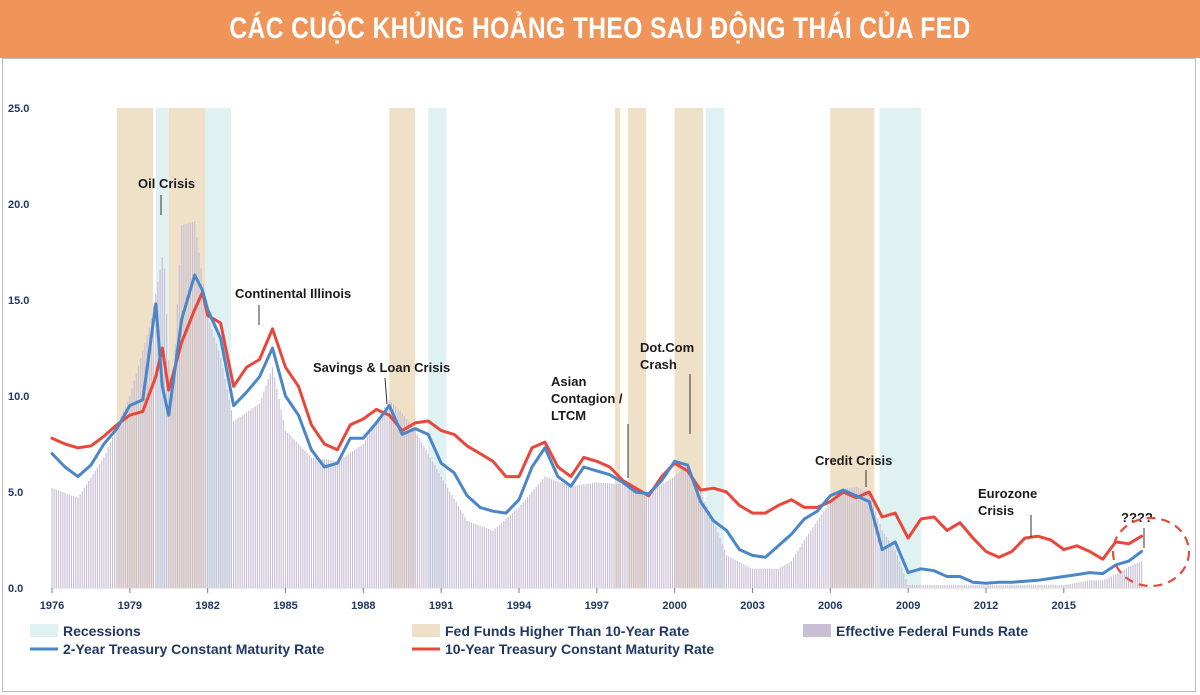  Describe the element at coordinates (130, 606) in the screenshot. I see `x-tick-label: 1979` at that location.